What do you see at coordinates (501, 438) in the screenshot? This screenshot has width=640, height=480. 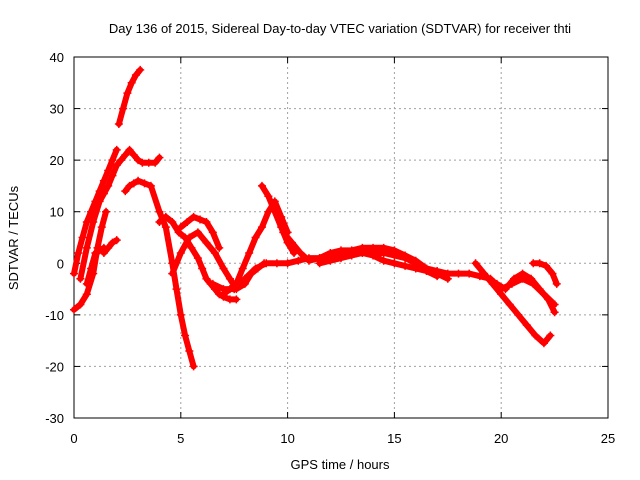 I see `x-tick-label: 20` at bounding box center [501, 438].